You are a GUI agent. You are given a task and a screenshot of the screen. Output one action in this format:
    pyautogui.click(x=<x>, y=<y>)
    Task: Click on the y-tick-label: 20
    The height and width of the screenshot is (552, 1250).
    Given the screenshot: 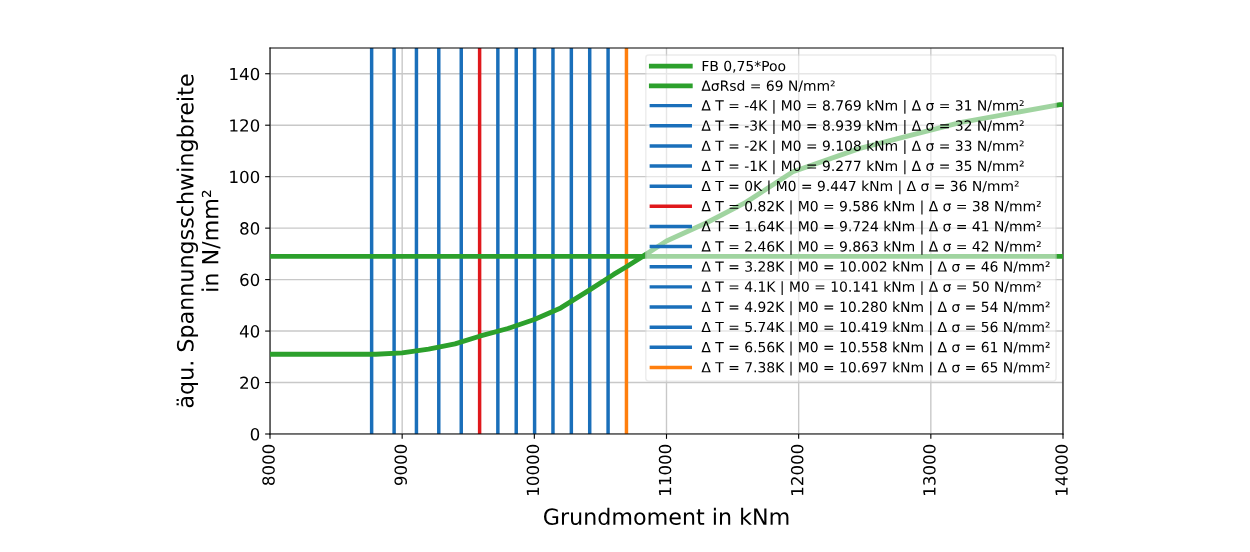 What is the action you would take?
    pyautogui.click(x=250, y=383)
    